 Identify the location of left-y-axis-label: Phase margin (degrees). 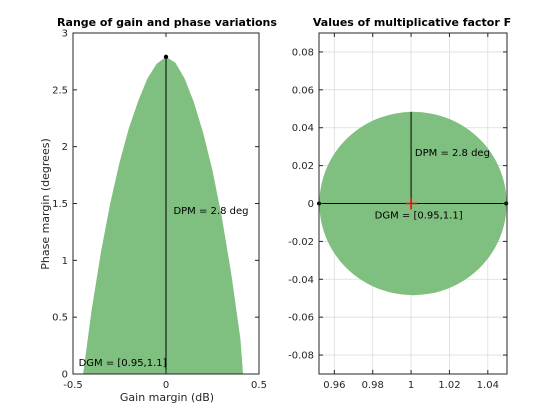
(45, 204).